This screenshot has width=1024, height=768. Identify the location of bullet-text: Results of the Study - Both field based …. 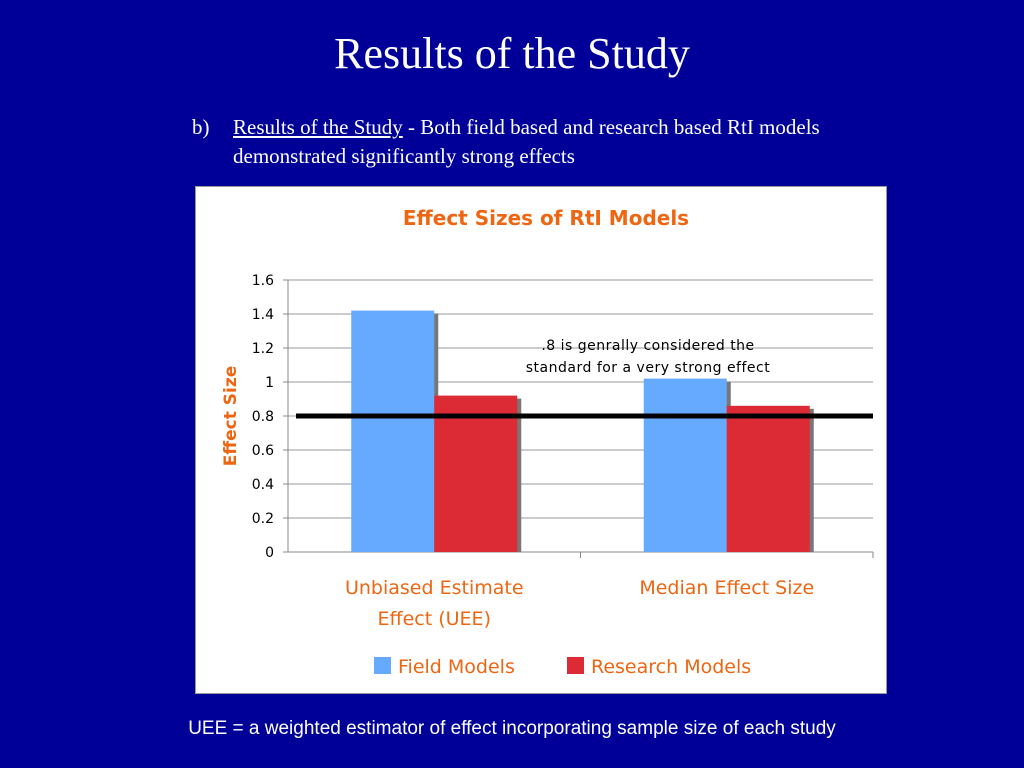
(562, 142).